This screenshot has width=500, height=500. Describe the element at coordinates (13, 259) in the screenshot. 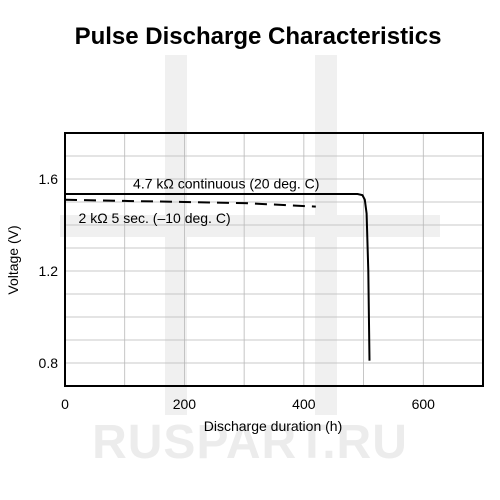

I see `y-axis-label: Voltage (V)` at that location.